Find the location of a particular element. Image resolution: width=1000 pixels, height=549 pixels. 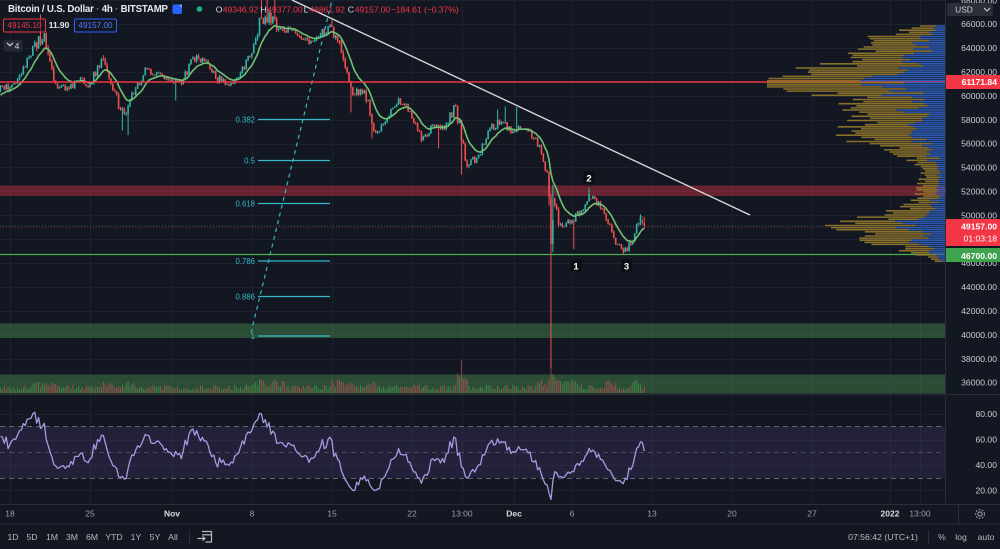

svg-text: 01:03:18 is located at coordinates (981, 239).